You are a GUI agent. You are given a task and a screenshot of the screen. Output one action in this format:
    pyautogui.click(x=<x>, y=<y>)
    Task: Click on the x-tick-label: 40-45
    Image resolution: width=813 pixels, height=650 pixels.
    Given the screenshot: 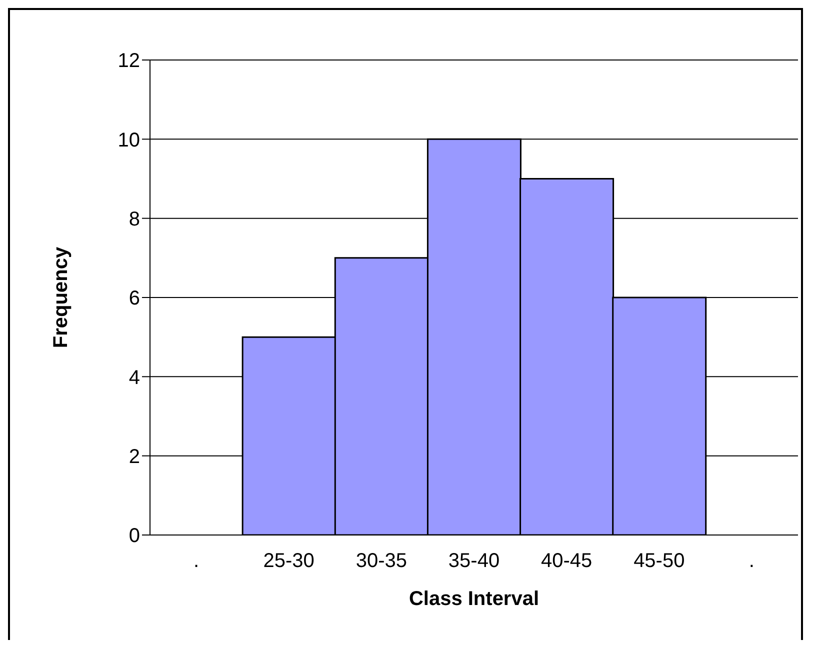 What is the action you would take?
    pyautogui.click(x=566, y=561)
    